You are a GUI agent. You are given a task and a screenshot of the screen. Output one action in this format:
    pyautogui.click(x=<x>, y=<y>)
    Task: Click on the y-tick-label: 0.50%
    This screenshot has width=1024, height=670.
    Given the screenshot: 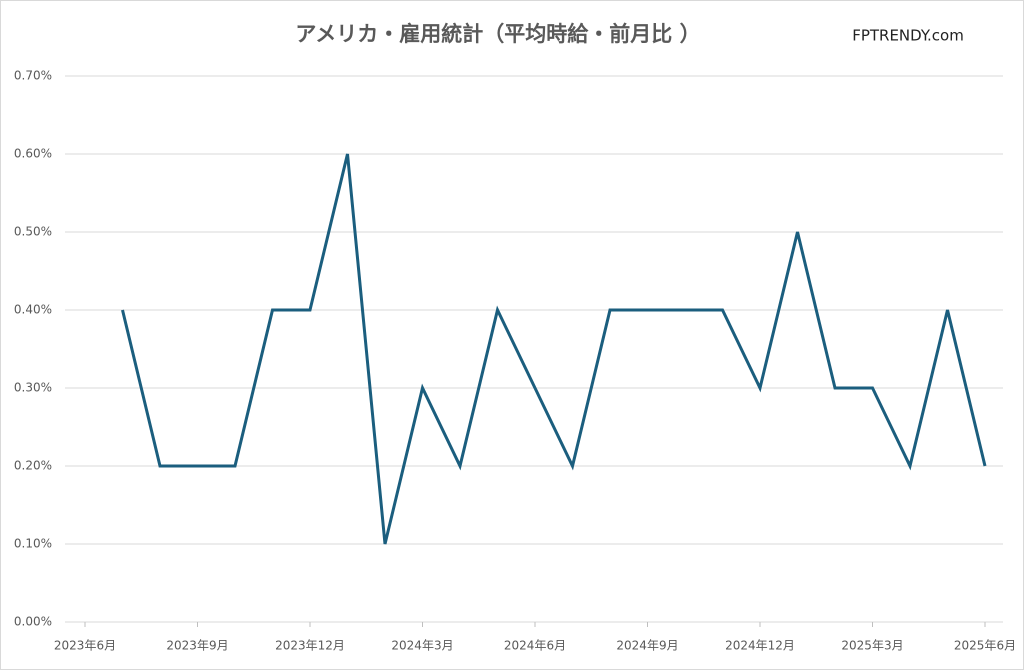 What is the action you would take?
    pyautogui.click(x=33, y=232)
    